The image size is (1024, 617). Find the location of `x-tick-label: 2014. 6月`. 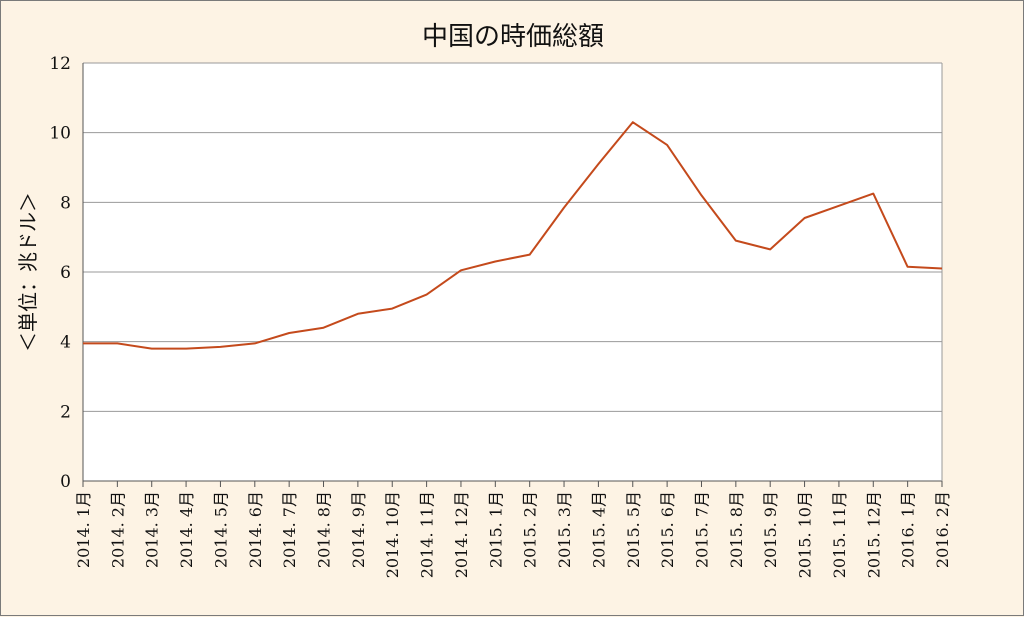

x-tick-label: 2014. 6月 is located at coordinates (255, 529).